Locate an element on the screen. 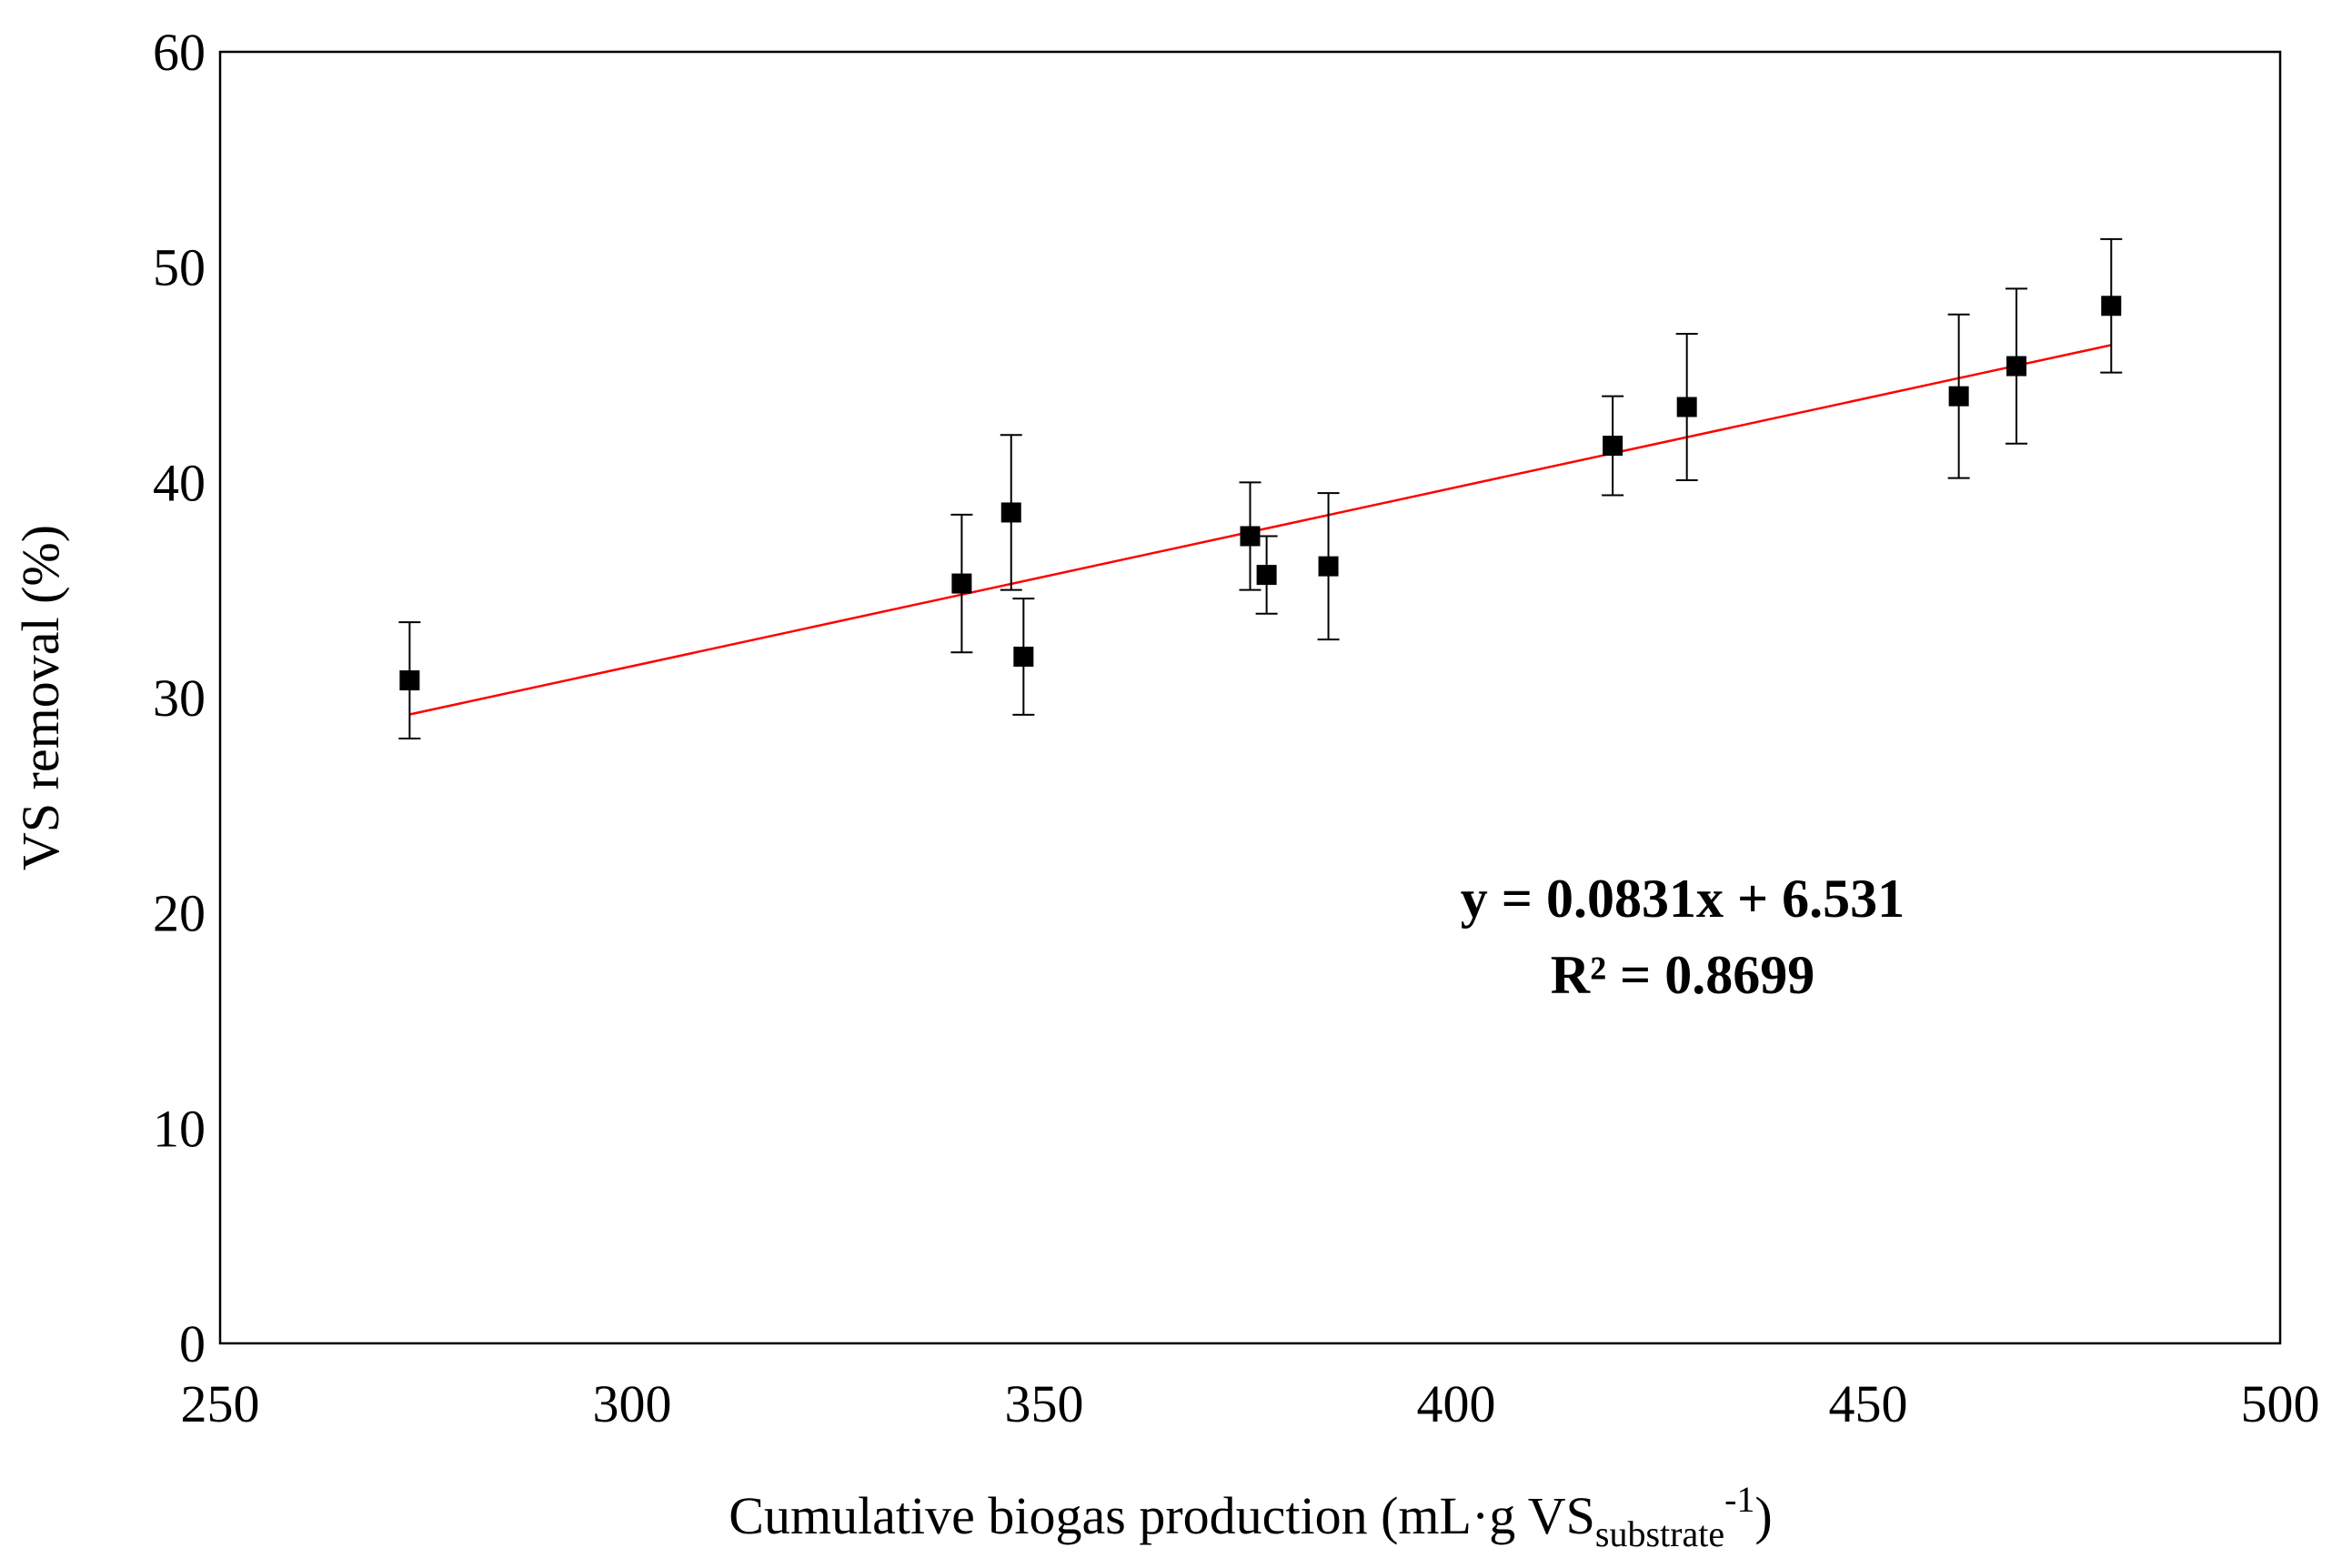 Image resolution: width=2342 pixels, height=1568 pixels. x-tick-label: 500 is located at coordinates (2281, 1403).